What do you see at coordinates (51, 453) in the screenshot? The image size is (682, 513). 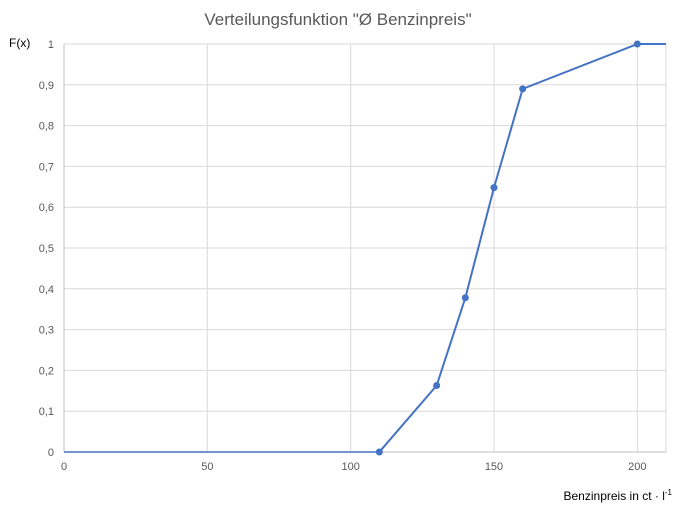 I see `y-tick-label: 0` at bounding box center [51, 453].